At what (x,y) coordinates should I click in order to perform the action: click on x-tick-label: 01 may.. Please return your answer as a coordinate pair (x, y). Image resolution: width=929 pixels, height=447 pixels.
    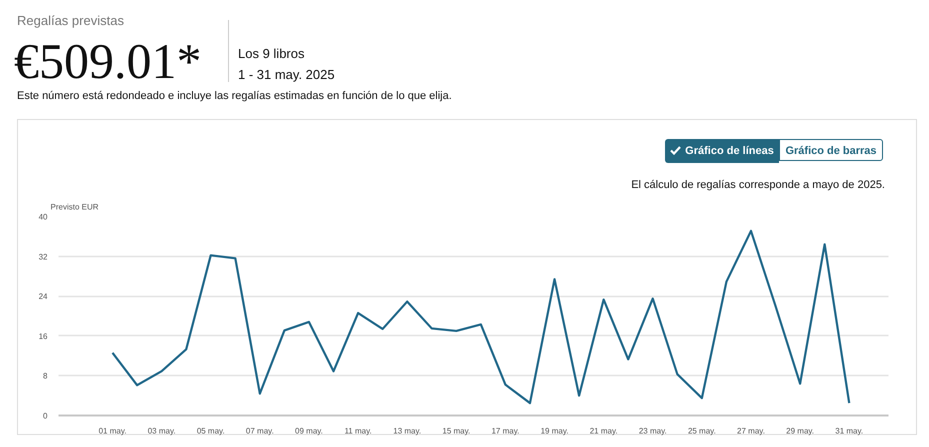
    Looking at the image, I should click on (112, 431).